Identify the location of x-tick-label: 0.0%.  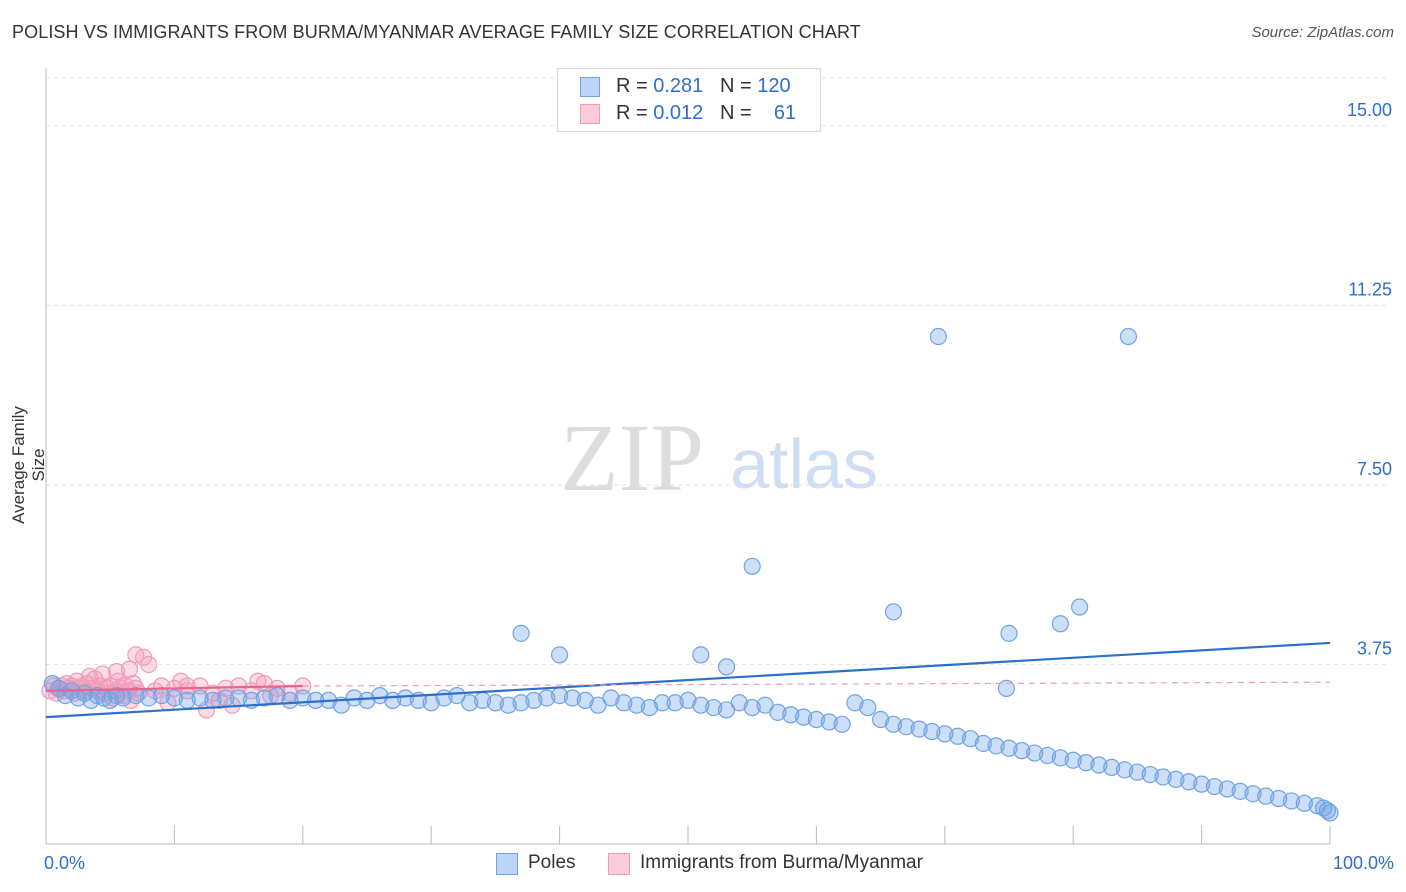
(64, 863).